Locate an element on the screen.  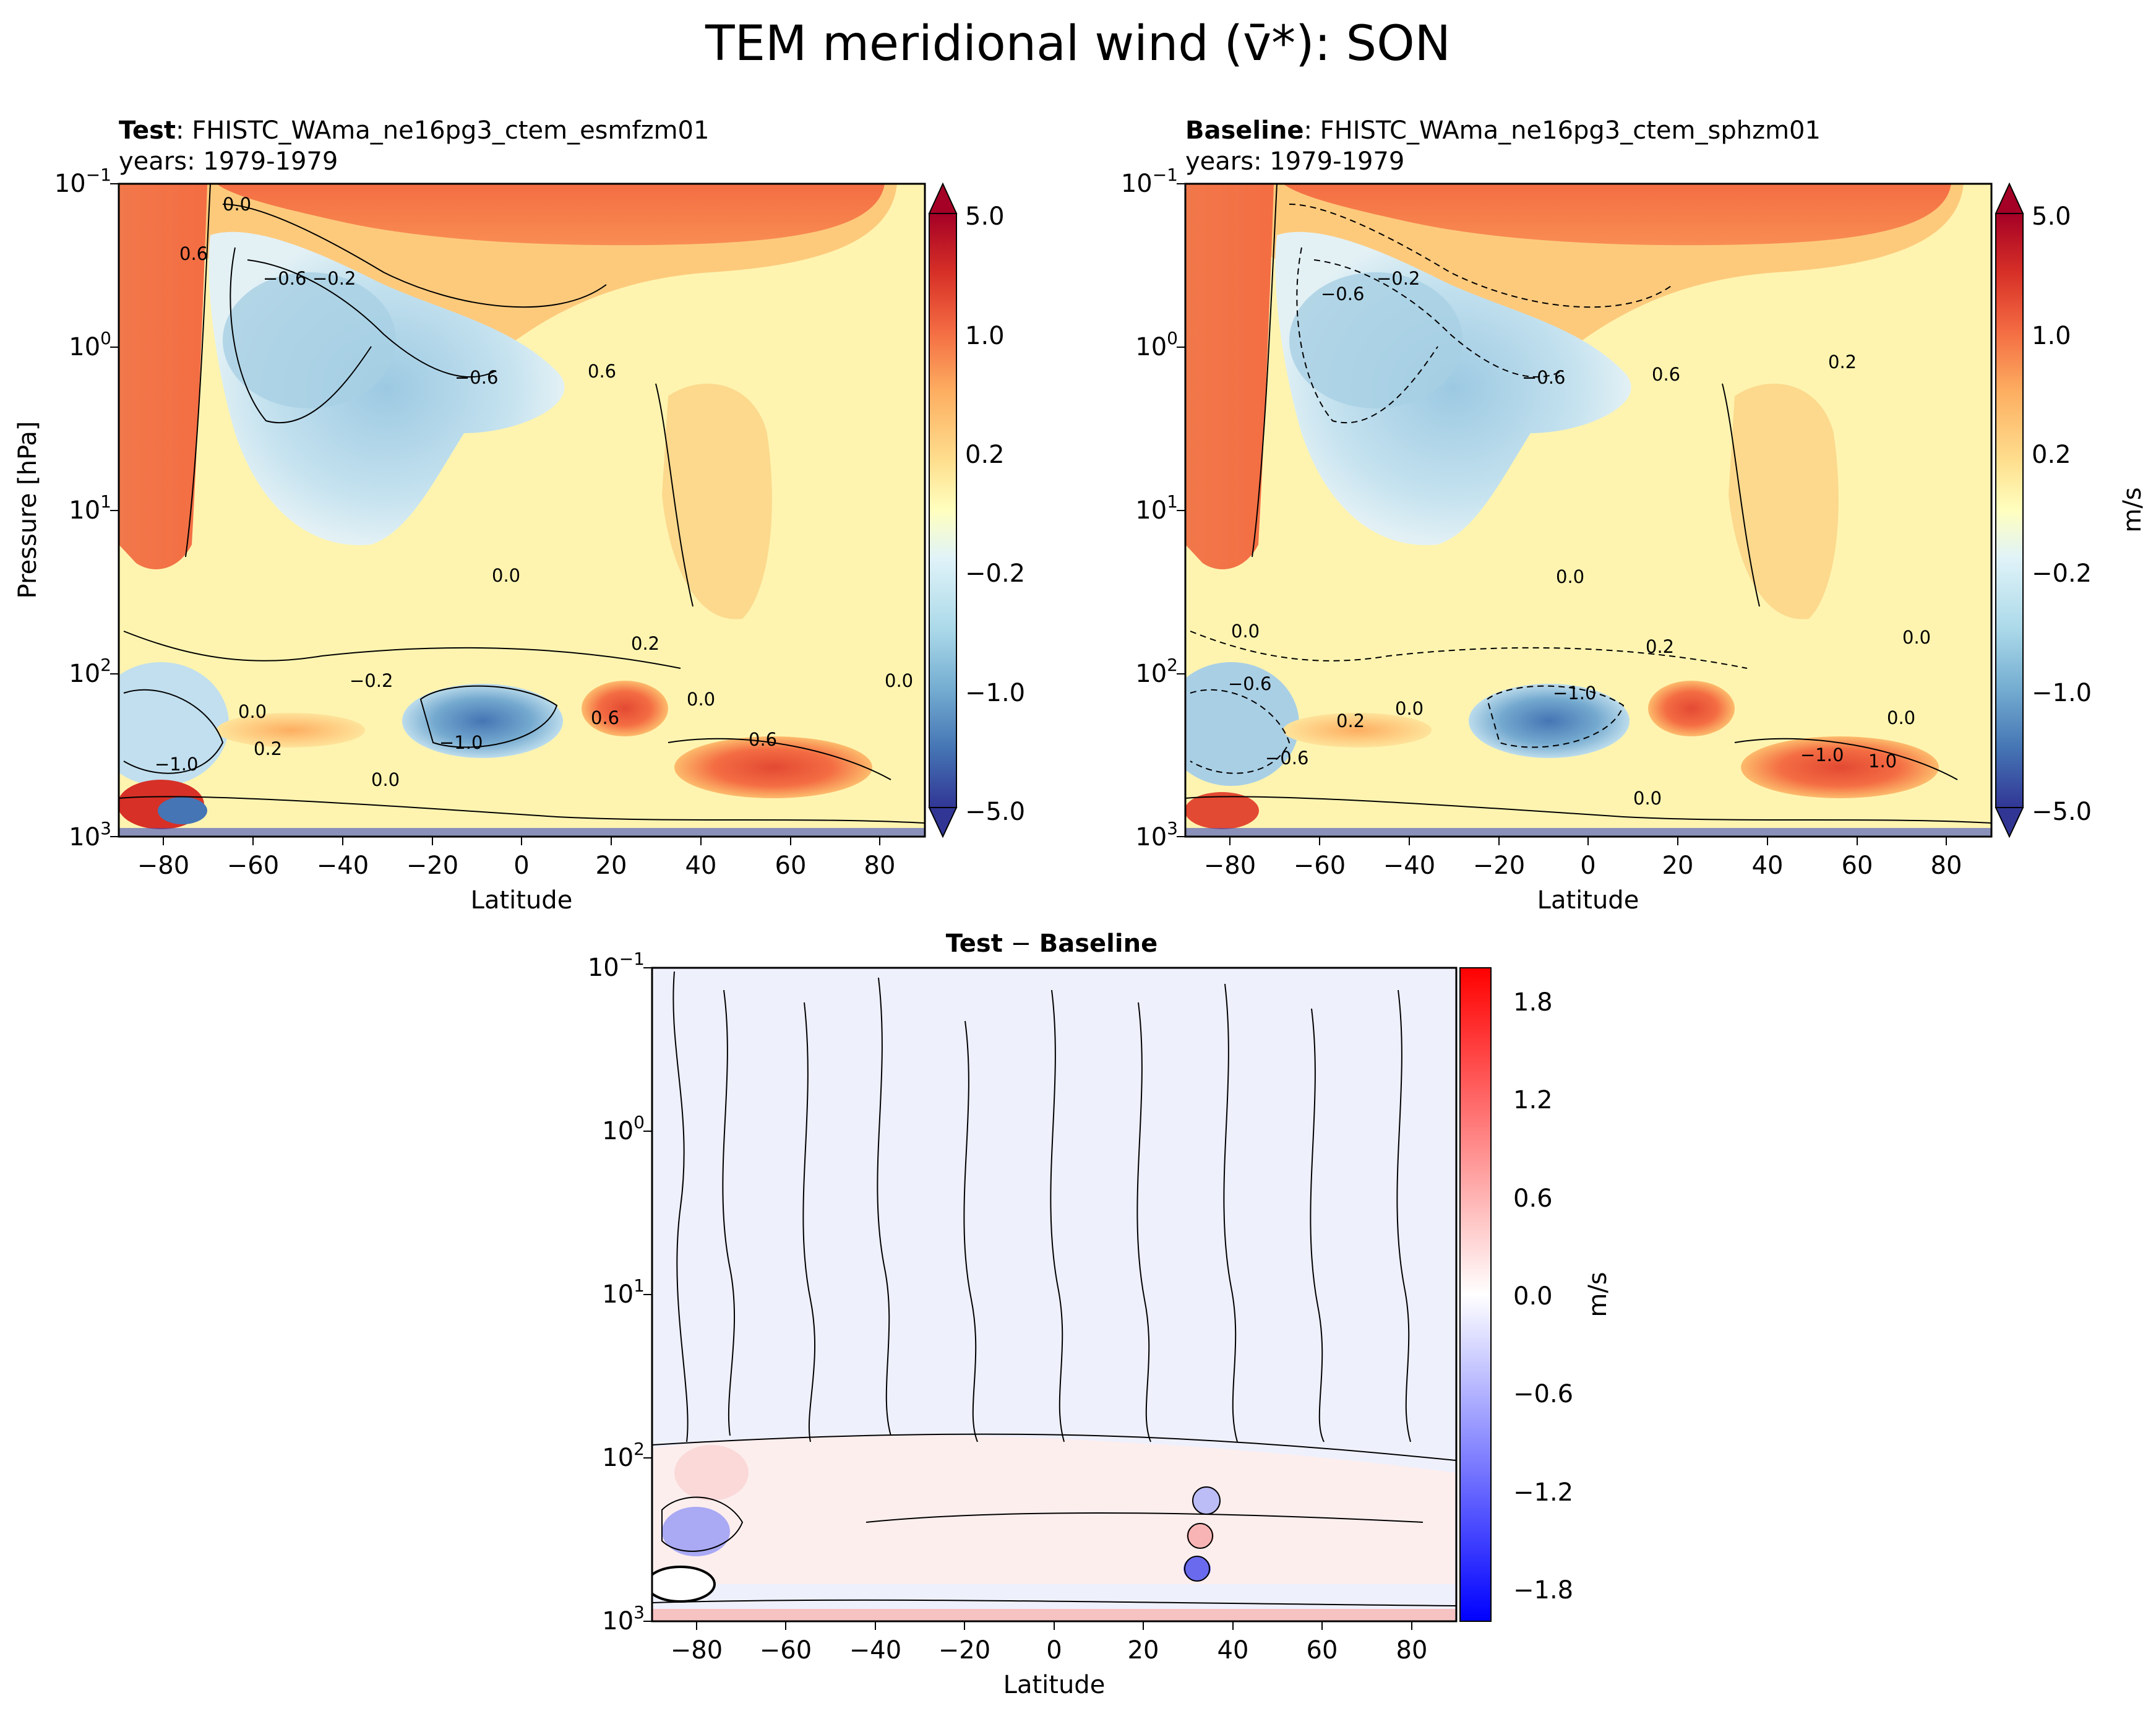
baseline-xtick-label: 80 is located at coordinates (1946, 865).